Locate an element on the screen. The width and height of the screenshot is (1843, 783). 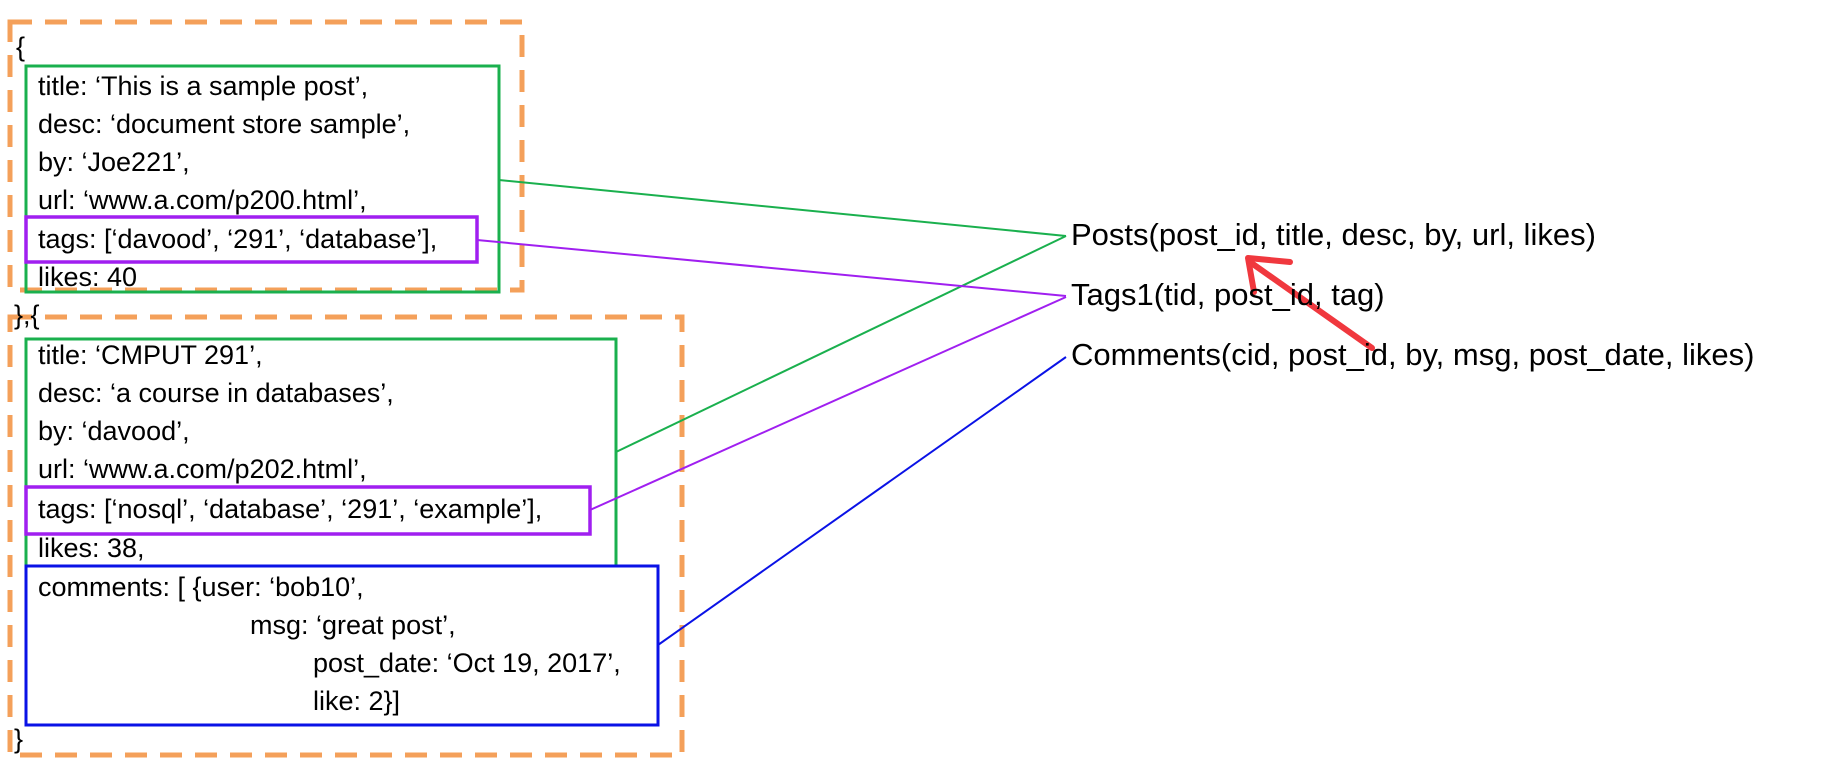
document1-fields-box is located at coordinates (262, 179).